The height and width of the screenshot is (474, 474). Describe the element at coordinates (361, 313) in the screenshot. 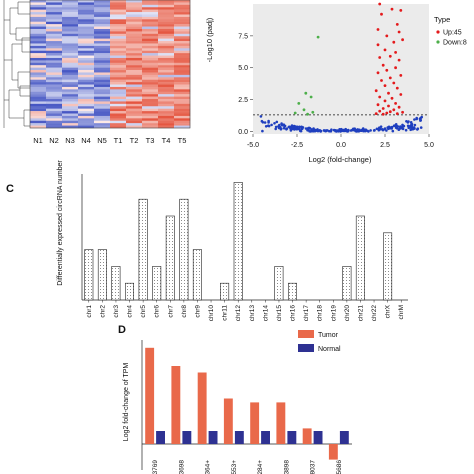

I see `chromosome-label: chr21` at that location.